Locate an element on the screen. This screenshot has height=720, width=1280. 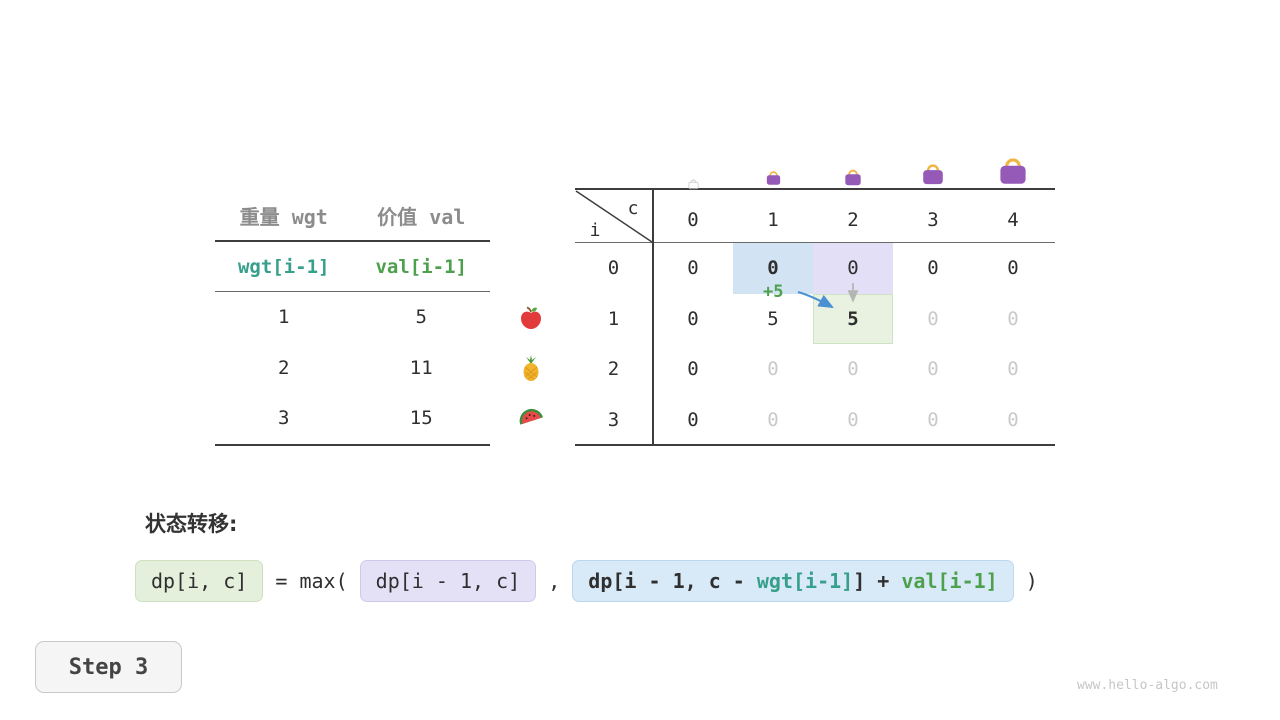
formula-lhs-box: dp[i, c] is located at coordinates (199, 581).